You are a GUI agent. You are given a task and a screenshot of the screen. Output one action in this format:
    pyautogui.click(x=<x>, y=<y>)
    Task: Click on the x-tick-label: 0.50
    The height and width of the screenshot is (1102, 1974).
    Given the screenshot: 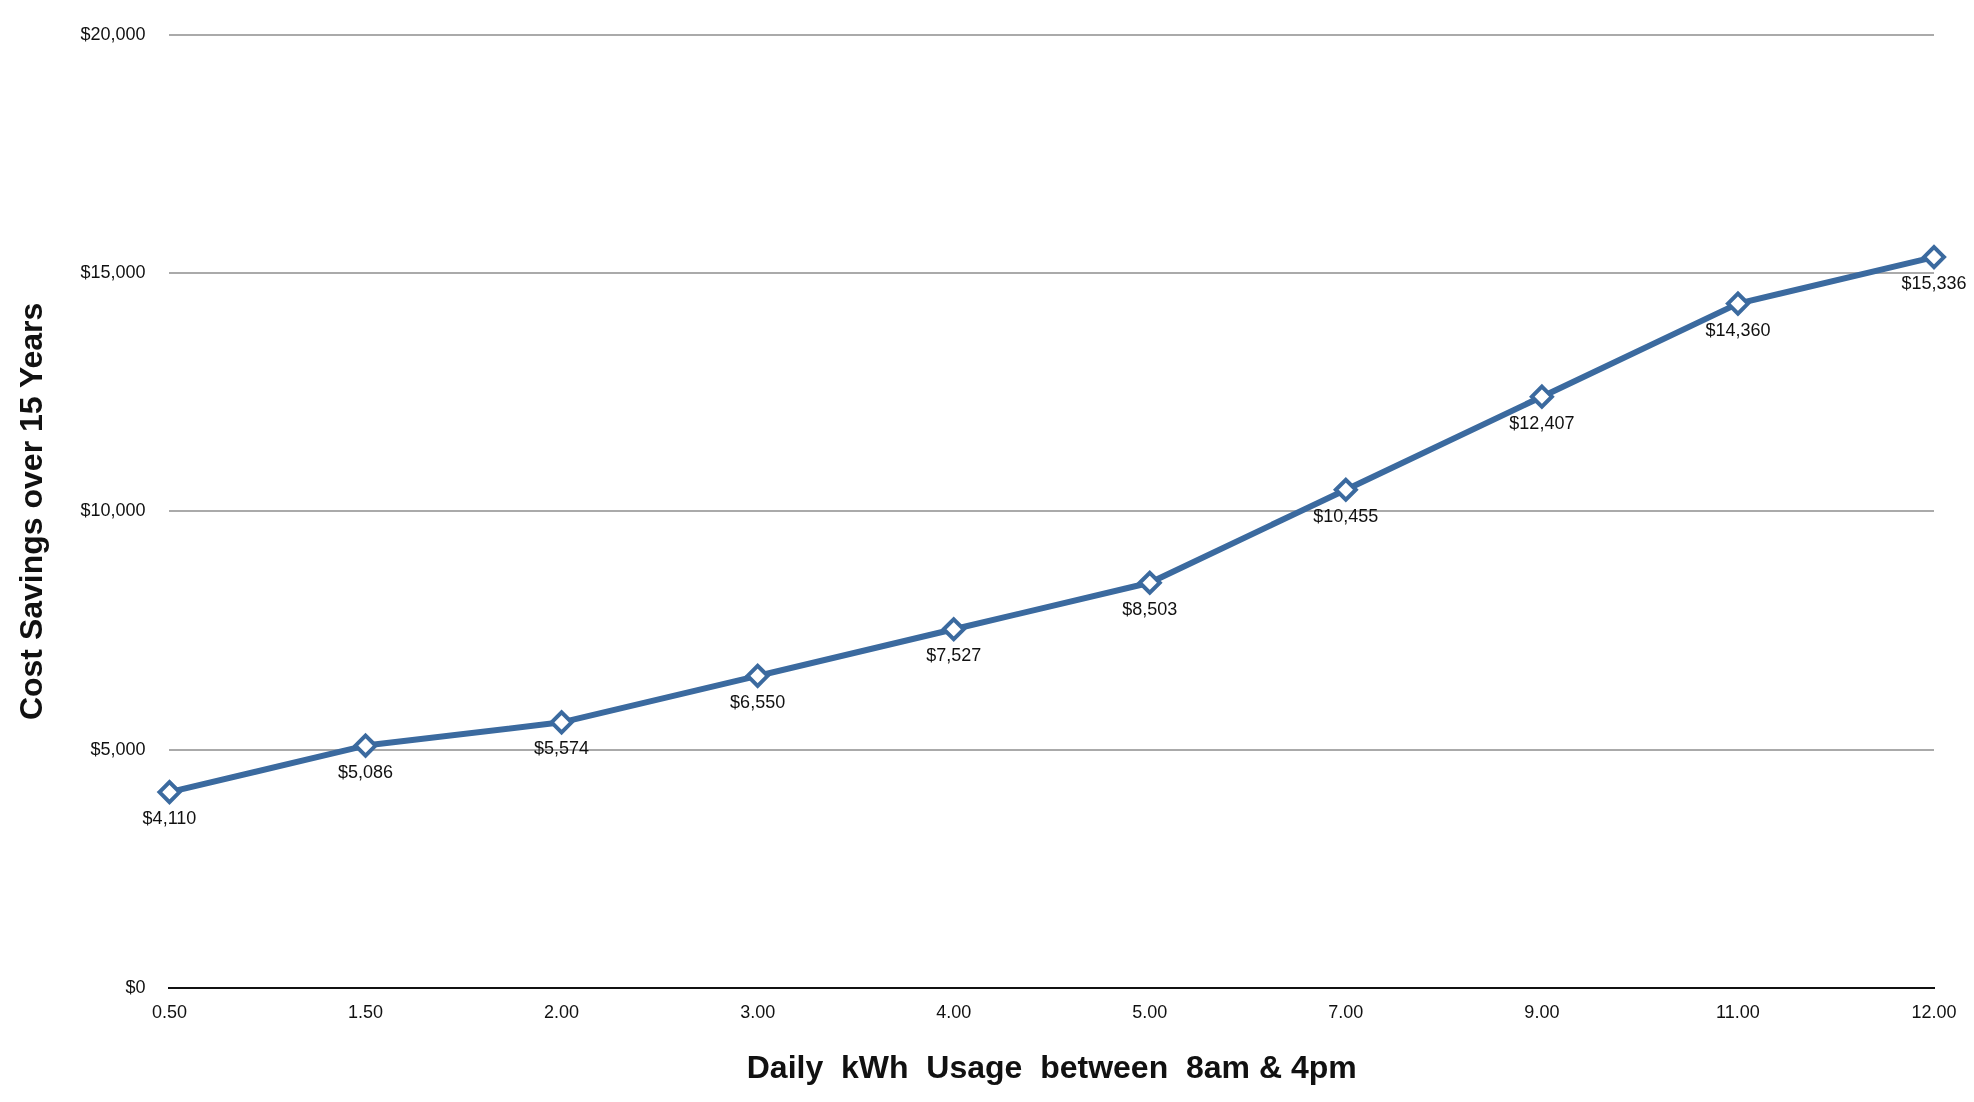 What is the action you would take?
    pyautogui.click(x=169, y=1011)
    